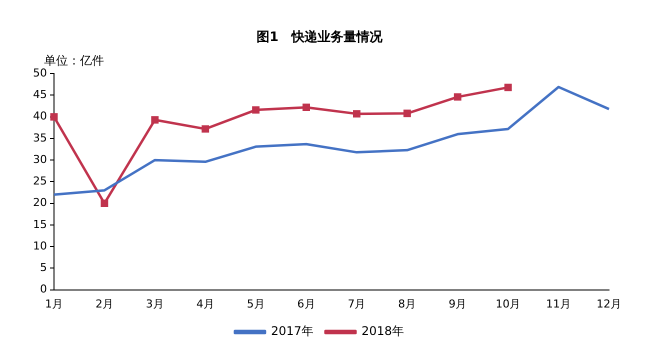 This screenshot has height=348, width=649. What do you see at coordinates (508, 303) in the screenshot?
I see `x-tick-label: 10月` at bounding box center [508, 303].